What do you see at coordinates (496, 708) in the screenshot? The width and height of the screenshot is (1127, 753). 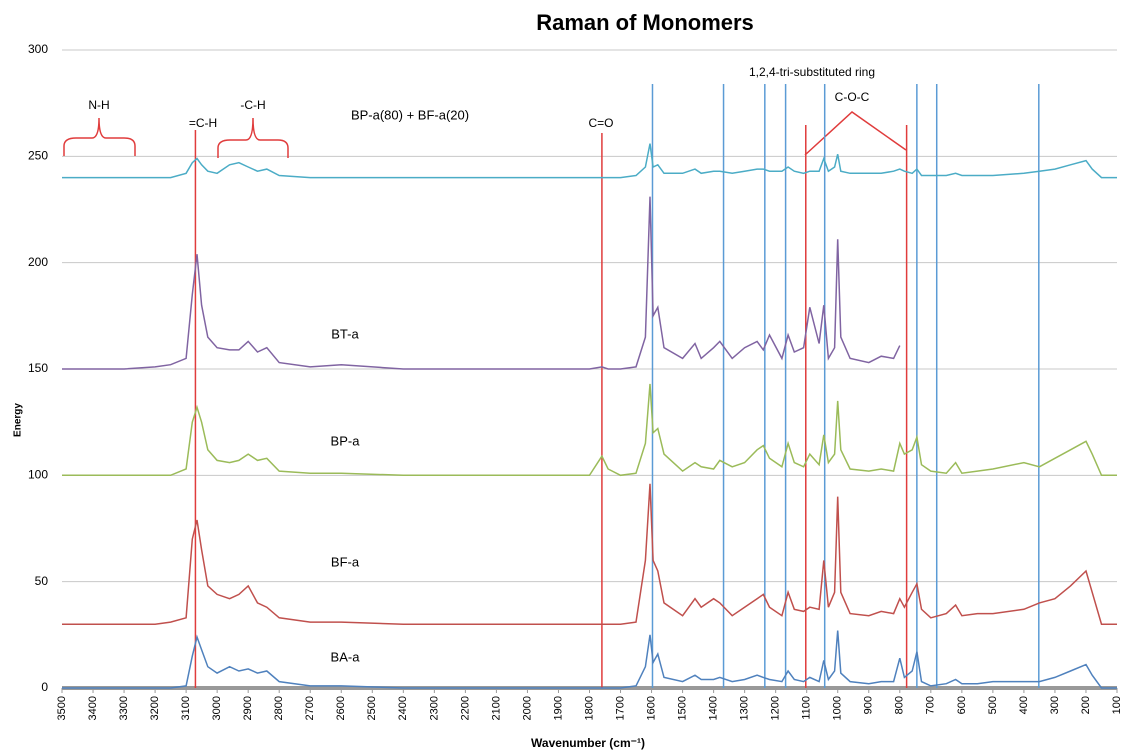 I see `x-tick-label: 2100` at bounding box center [496, 708].